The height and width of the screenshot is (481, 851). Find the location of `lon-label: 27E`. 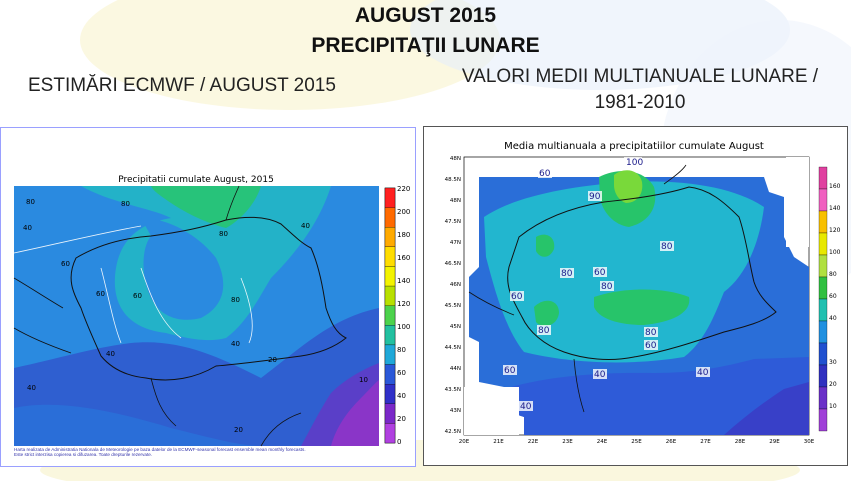

lon-label: 27E is located at coordinates (705, 442).